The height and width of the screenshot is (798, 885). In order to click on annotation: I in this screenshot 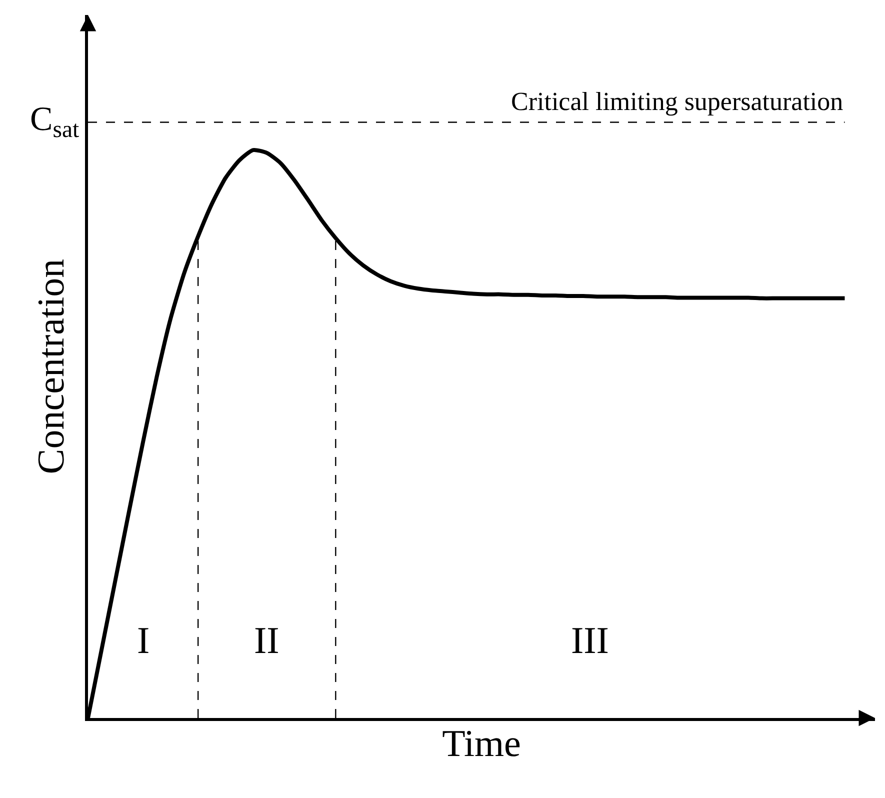, I will do `click(143, 641)`.